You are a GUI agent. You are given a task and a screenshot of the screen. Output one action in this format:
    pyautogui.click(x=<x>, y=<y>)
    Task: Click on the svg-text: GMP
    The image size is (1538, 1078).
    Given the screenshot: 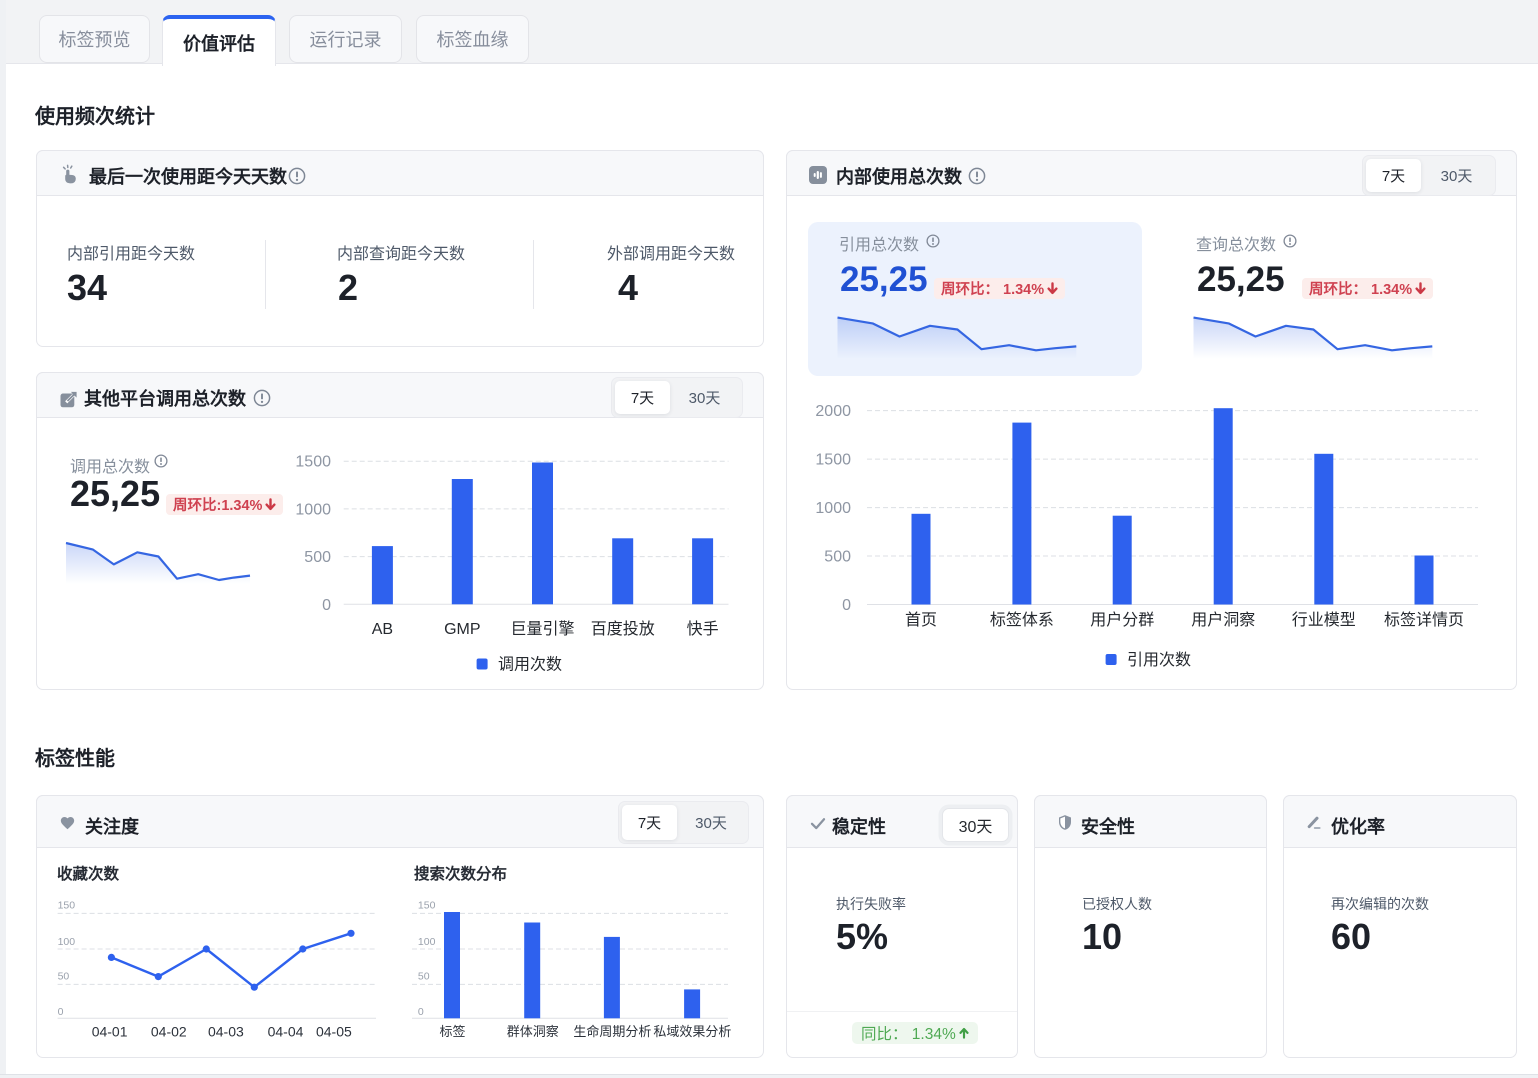 What is the action you would take?
    pyautogui.click(x=462, y=629)
    